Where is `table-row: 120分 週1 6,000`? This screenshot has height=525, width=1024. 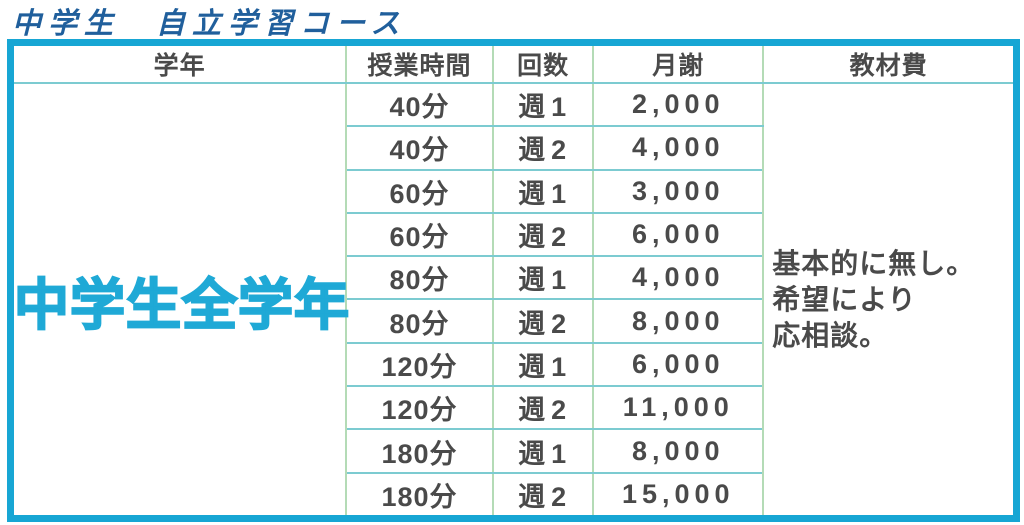 table-row: 120分 週1 6,000 is located at coordinates (514, 364).